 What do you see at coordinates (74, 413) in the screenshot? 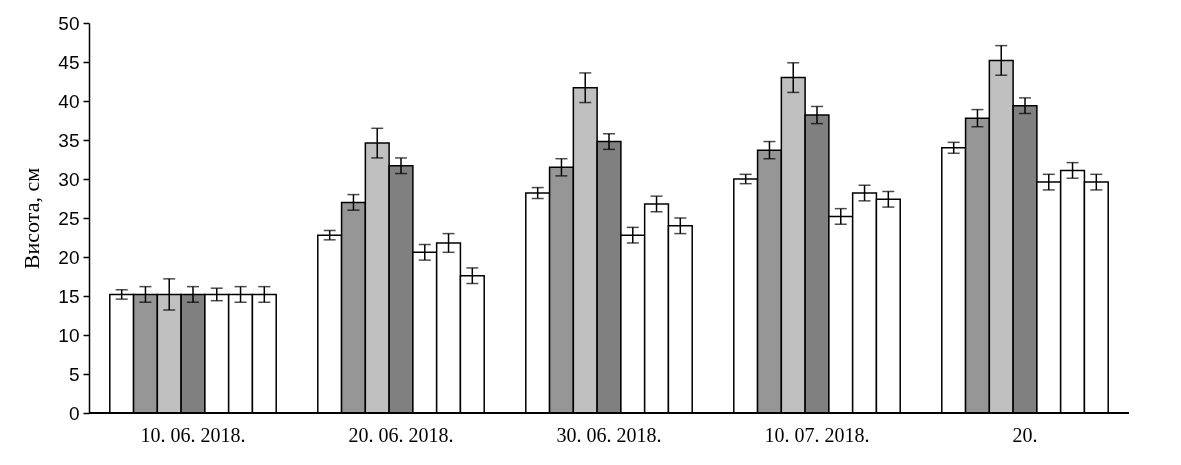
I see `y-tick-label: 0` at bounding box center [74, 413].